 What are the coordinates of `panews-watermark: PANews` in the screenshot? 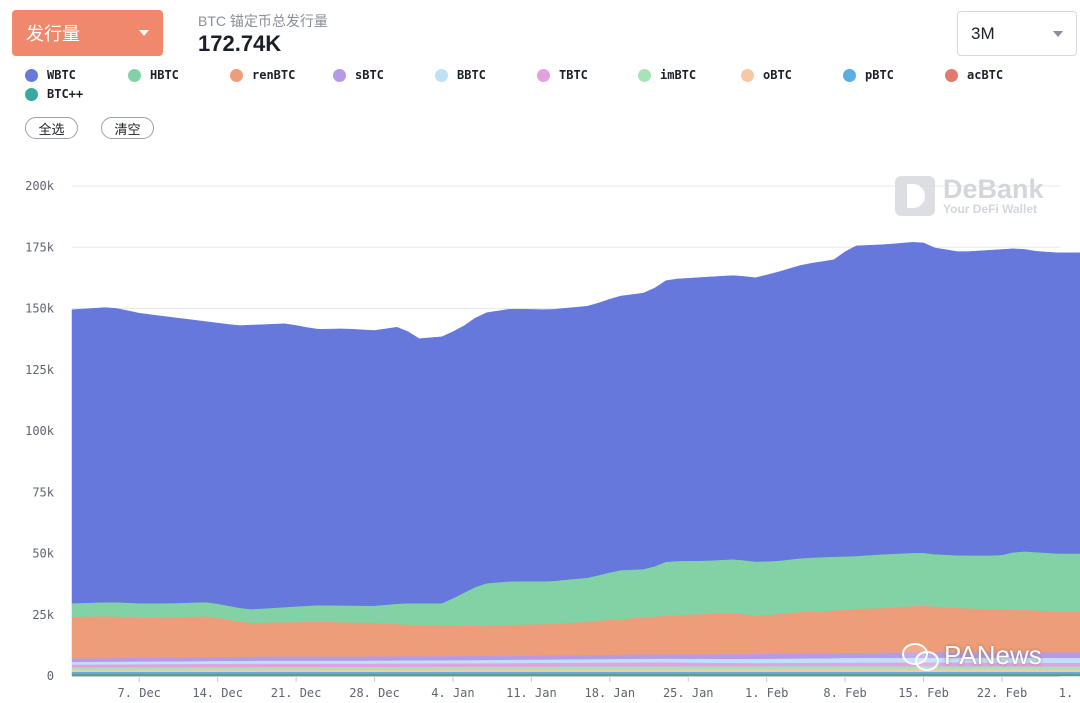 It's located at (972, 655).